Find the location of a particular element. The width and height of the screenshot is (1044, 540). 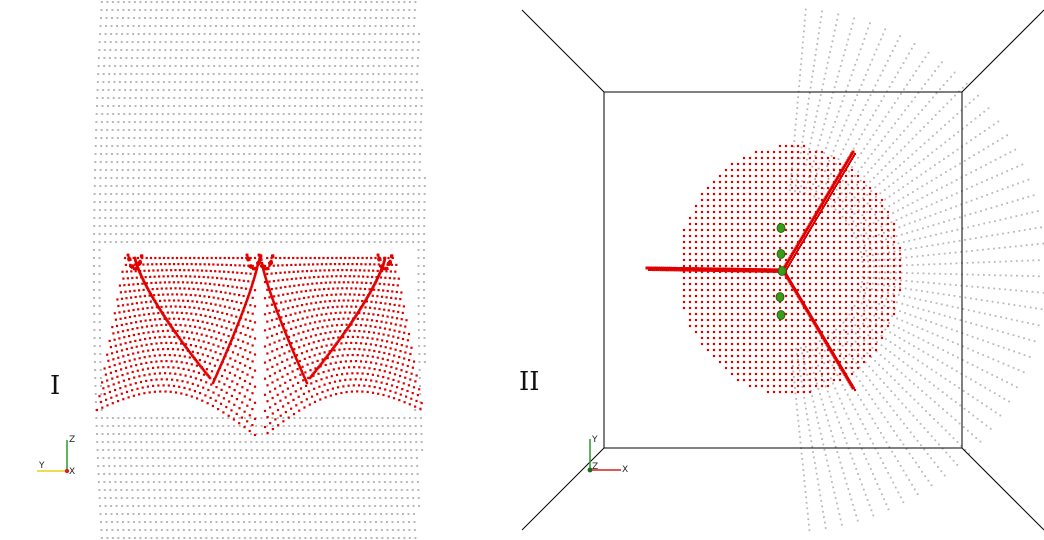

panel-1-axis-horizontal-label: Y is located at coordinates (41, 466).